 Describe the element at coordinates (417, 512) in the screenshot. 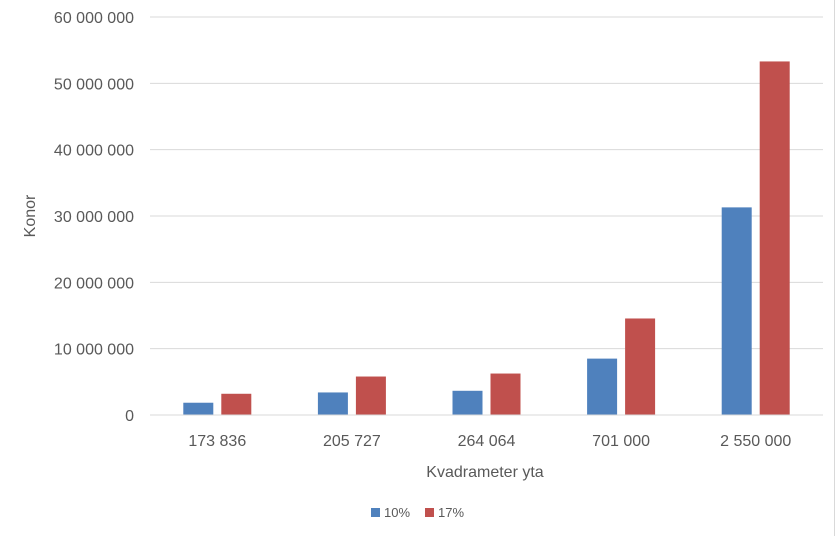

I see `legend: 10% 17%` at that location.